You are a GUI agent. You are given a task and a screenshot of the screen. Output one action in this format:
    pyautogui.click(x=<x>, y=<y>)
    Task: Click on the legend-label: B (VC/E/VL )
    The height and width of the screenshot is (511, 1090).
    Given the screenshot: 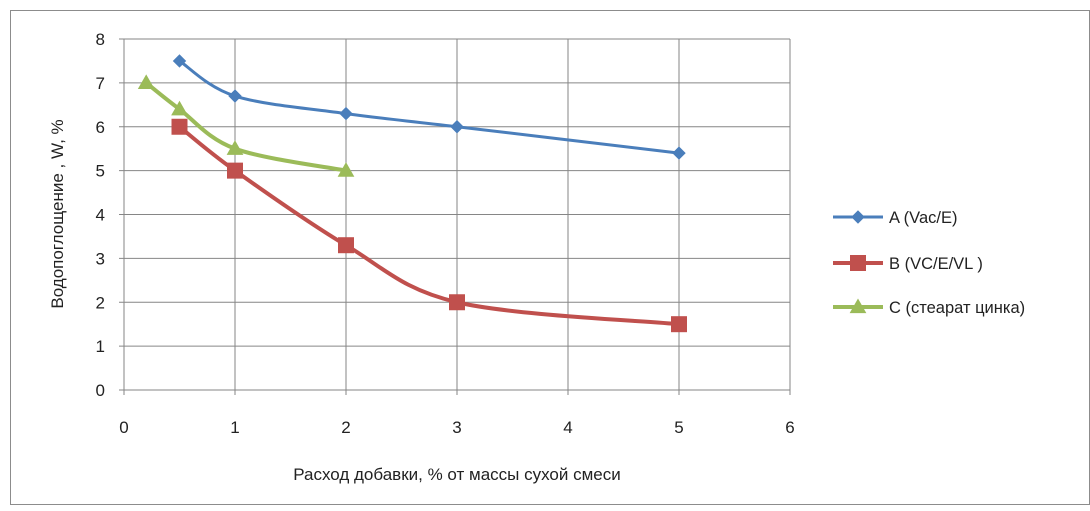 What is the action you would take?
    pyautogui.click(x=936, y=264)
    